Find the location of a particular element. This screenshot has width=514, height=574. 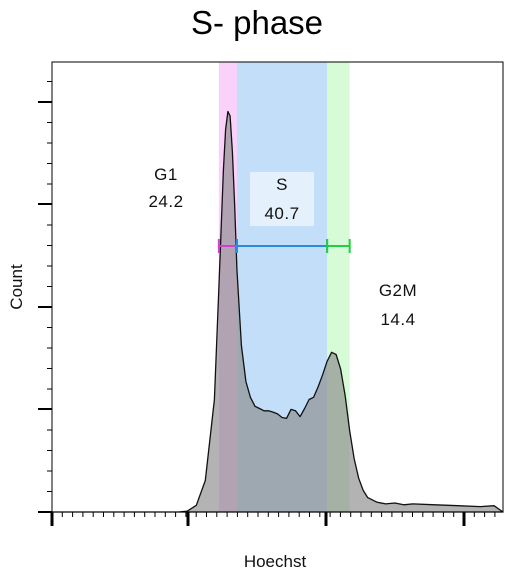

y-axis-ticks is located at coordinates (45, 297).